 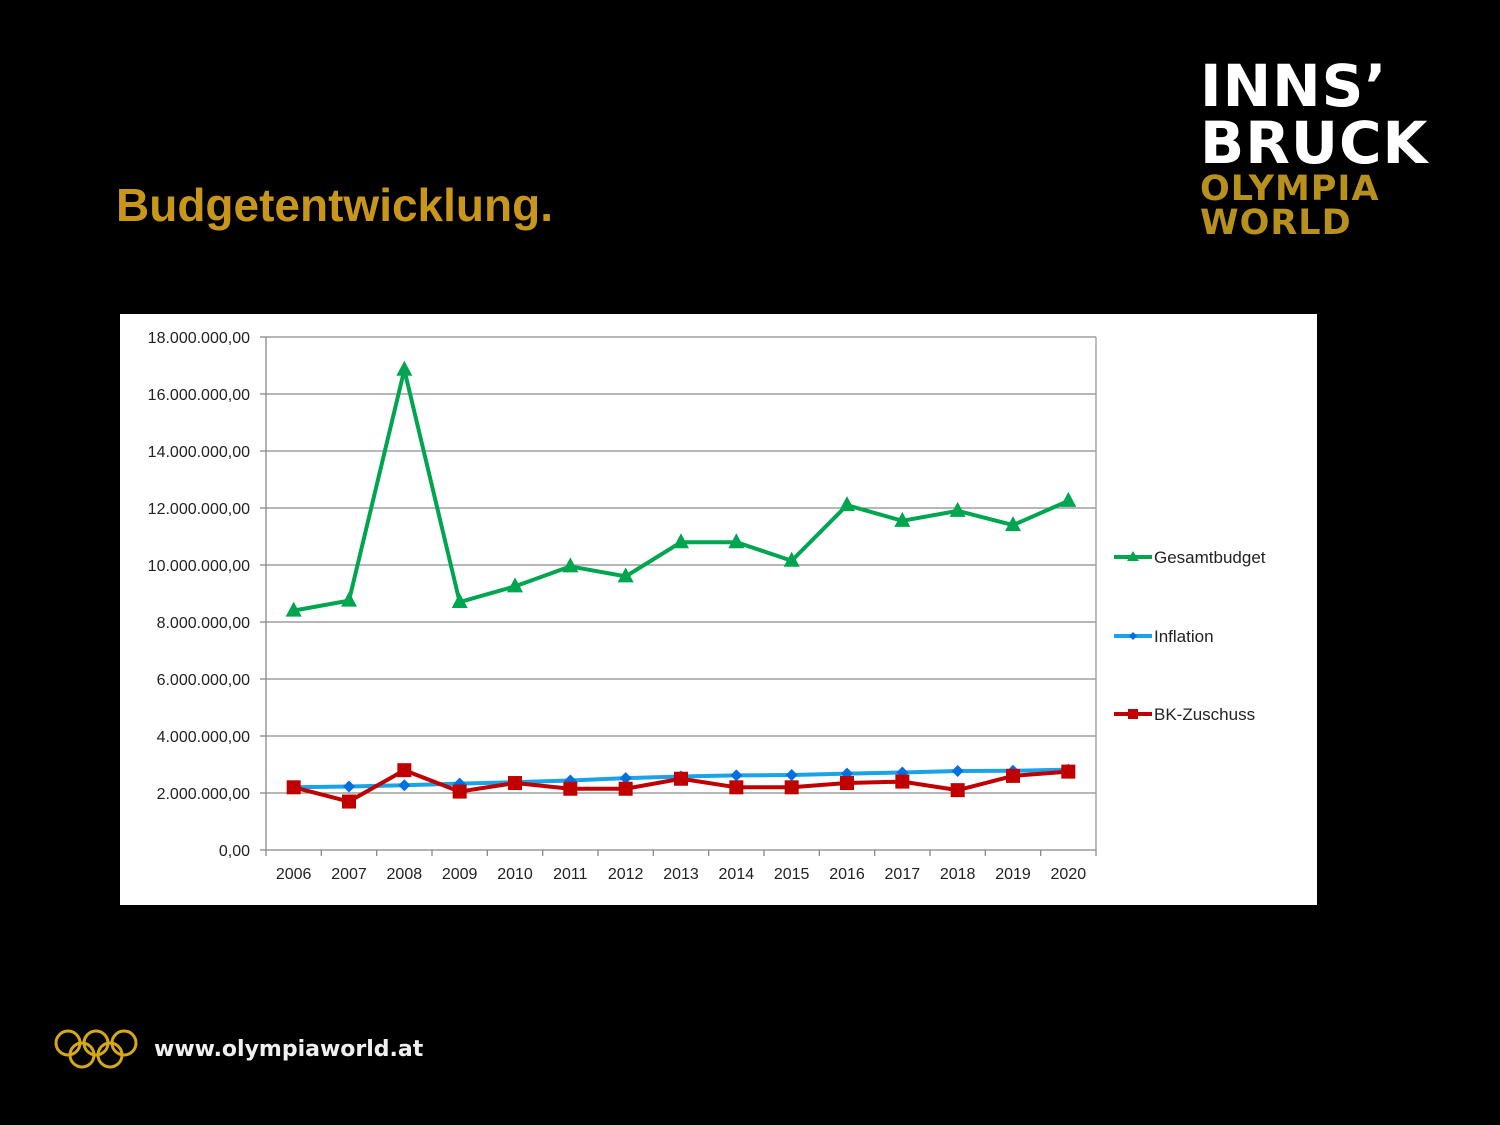 What do you see at coordinates (349, 874) in the screenshot?
I see `x-tick-label: 2007` at bounding box center [349, 874].